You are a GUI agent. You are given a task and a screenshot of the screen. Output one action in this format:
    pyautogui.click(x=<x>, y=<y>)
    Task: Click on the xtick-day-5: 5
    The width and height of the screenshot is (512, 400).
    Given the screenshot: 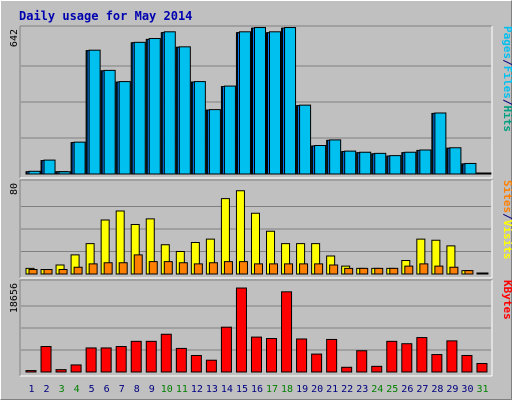 What is the action you would take?
    pyautogui.click(x=92, y=389)
    